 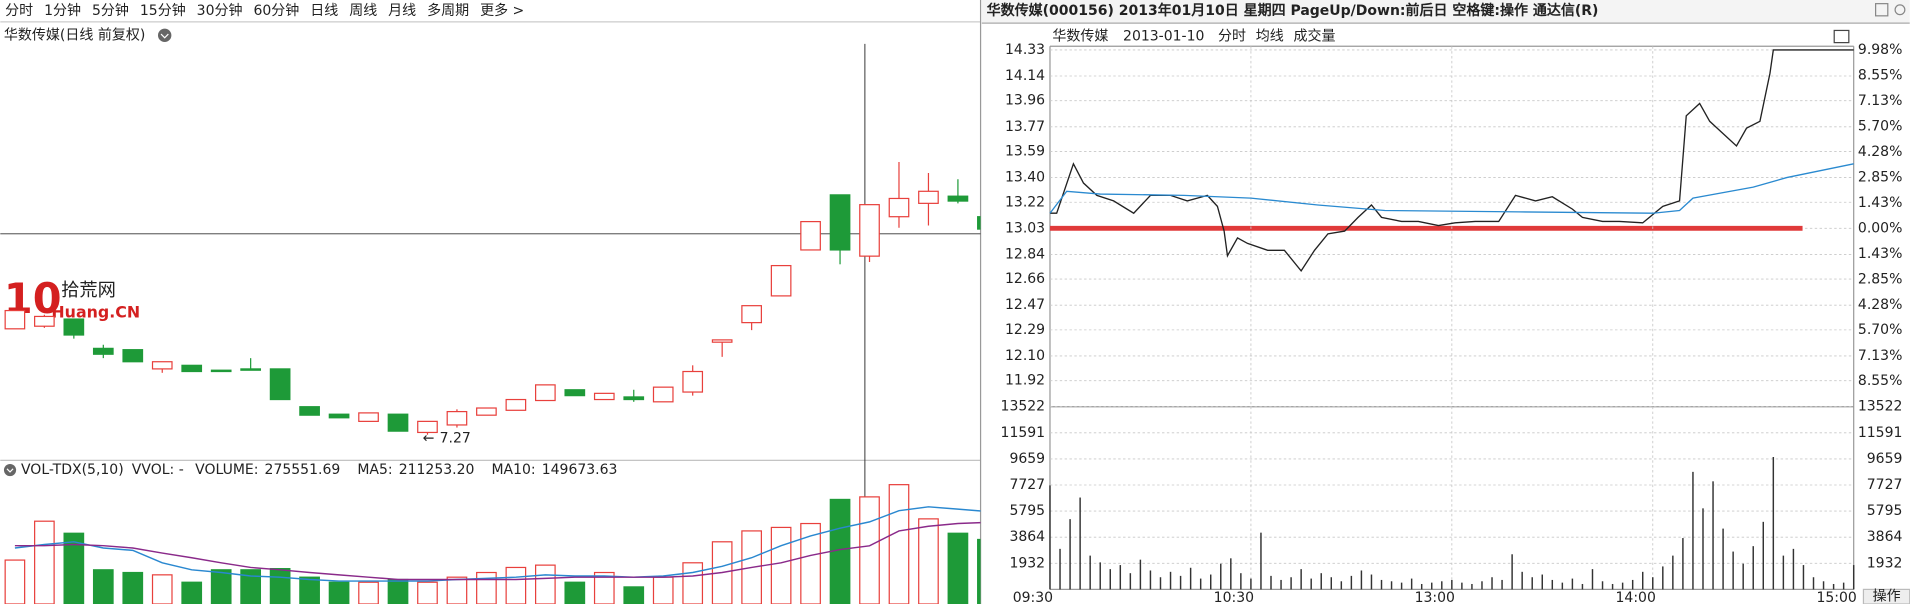 I want to click on y-tick-label: 13.22, so click(x=1025, y=202).